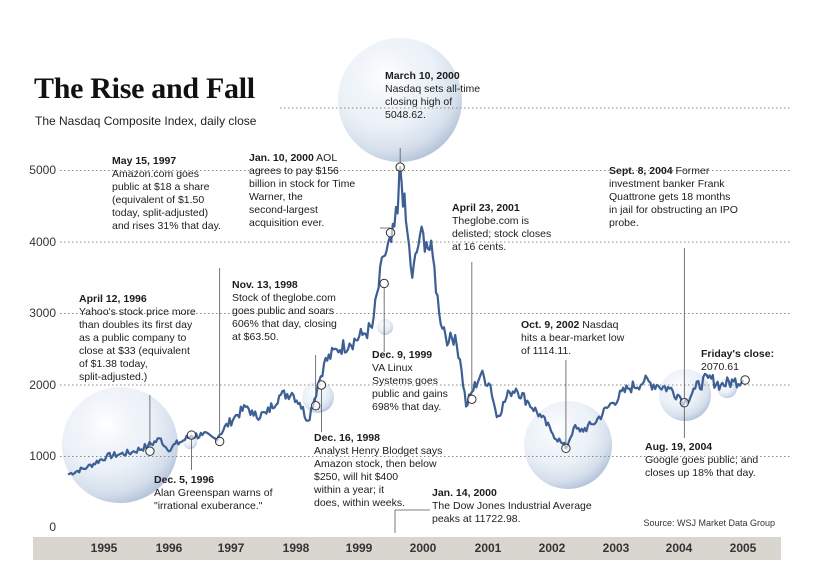 This screenshot has height=562, width=815. What do you see at coordinates (104, 548) in the screenshot?
I see `x-tick-label: 1995` at bounding box center [104, 548].